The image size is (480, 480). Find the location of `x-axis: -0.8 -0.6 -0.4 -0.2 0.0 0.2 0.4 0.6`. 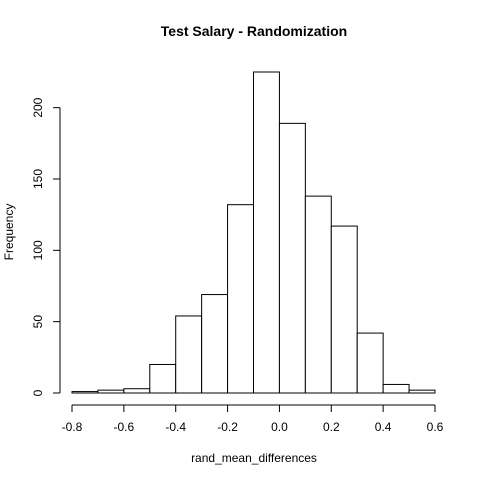

x-axis: -0.8 -0.6 -0.4 -0.2 0.0 0.2 0.4 0.6 is located at coordinates (253, 419).